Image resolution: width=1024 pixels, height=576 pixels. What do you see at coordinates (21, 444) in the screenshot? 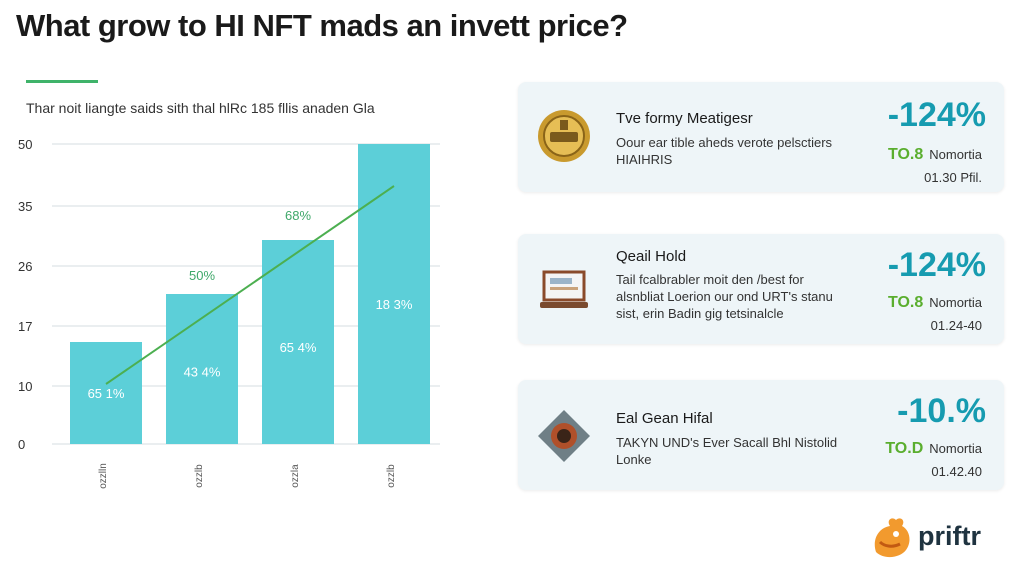
I see `y-tick-label: 0` at bounding box center [21, 444].